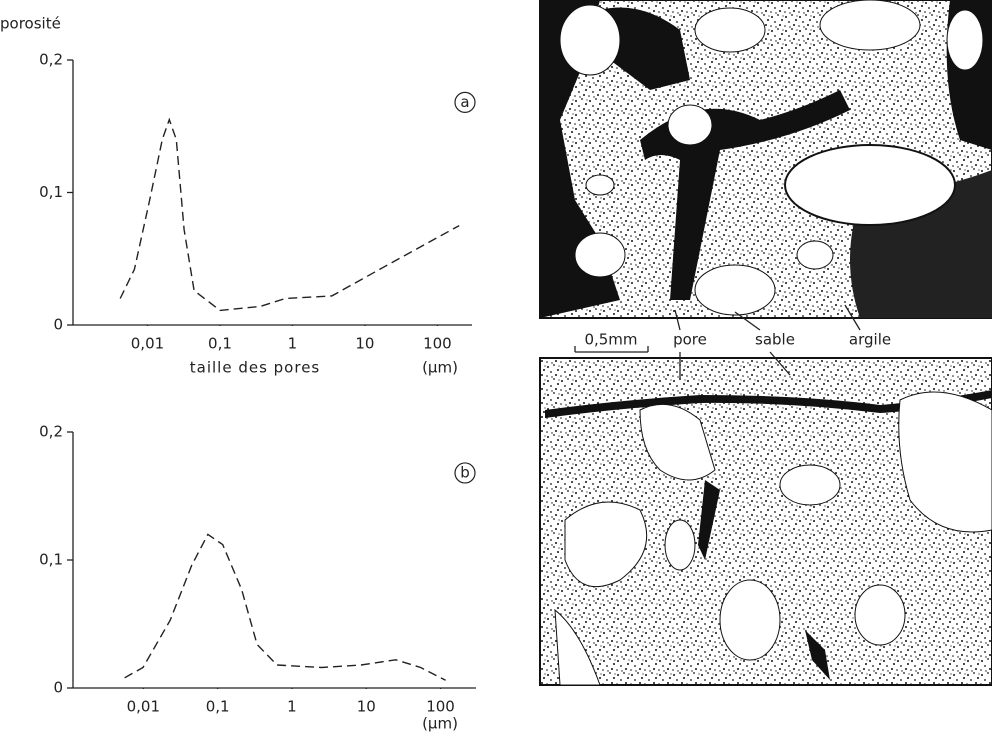 This screenshot has height=741, width=992. What do you see at coordinates (870, 340) in the screenshot?
I see `label-argile: argile` at bounding box center [870, 340].